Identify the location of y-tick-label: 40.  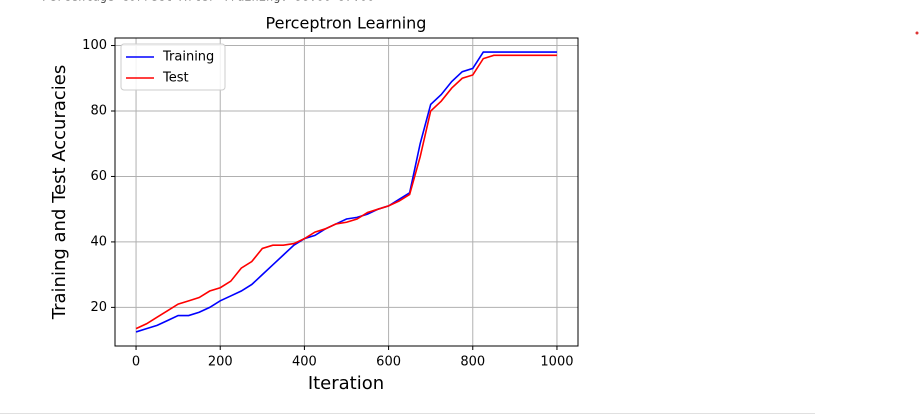
(98, 241).